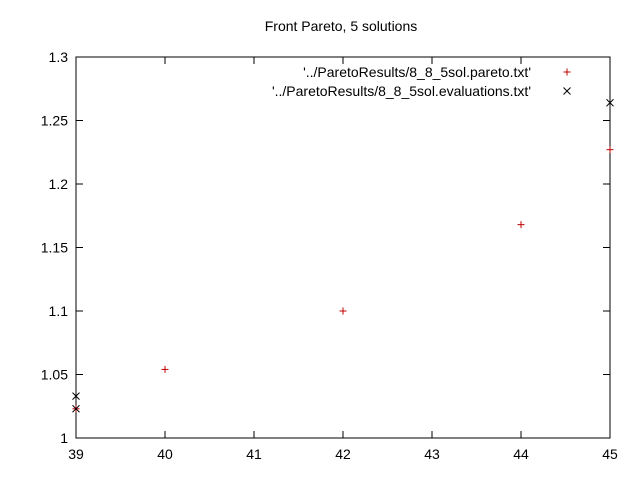  I want to click on x-tick-label: 41, so click(254, 454).